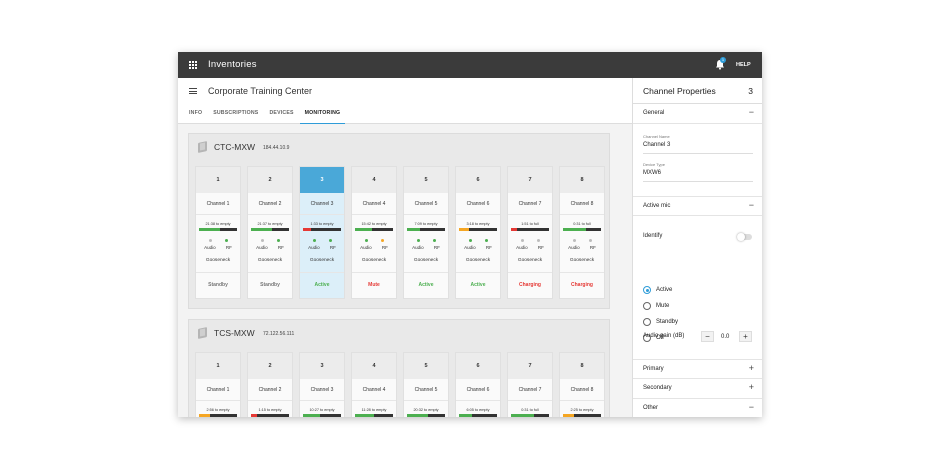  Describe the element at coordinates (281, 113) in the screenshot. I see `tab-devices: DEVICES` at that location.